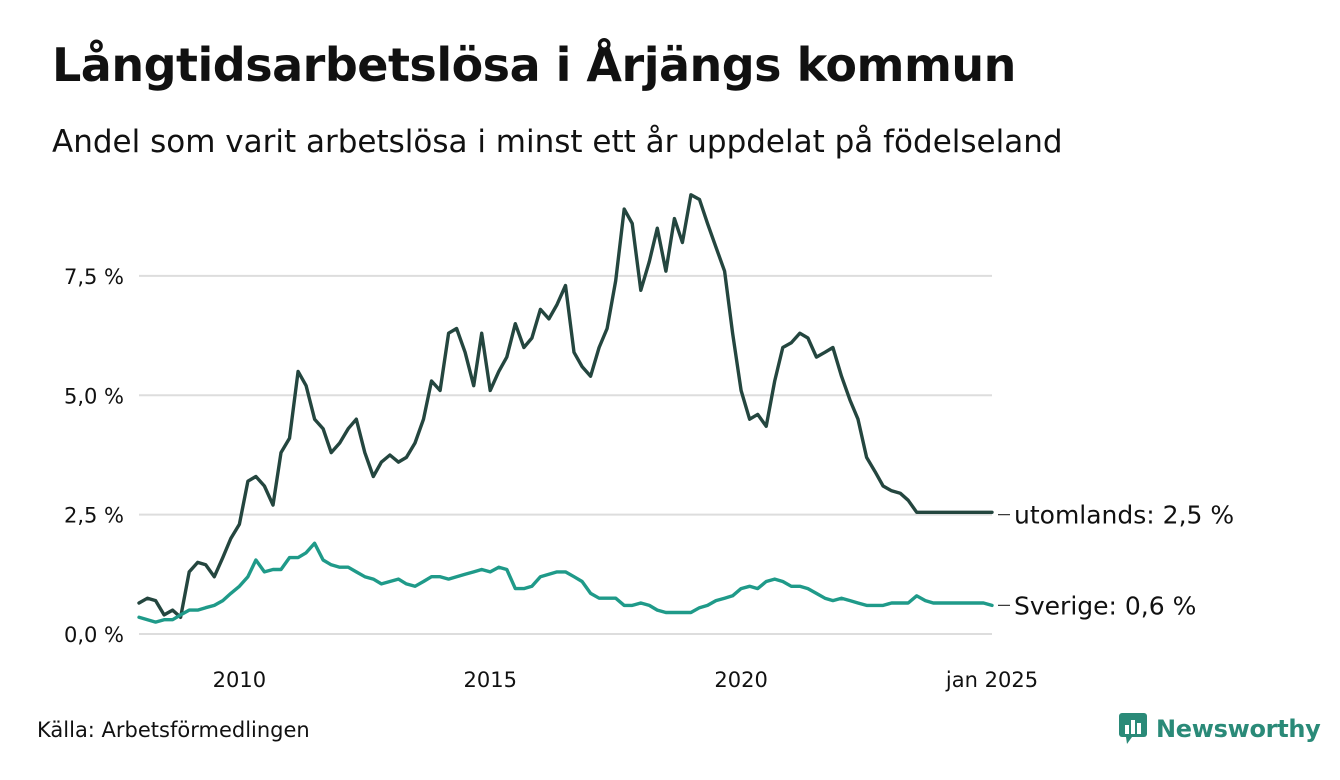  Describe the element at coordinates (490, 680) in the screenshot. I see `x-tick-label: 2015` at that location.